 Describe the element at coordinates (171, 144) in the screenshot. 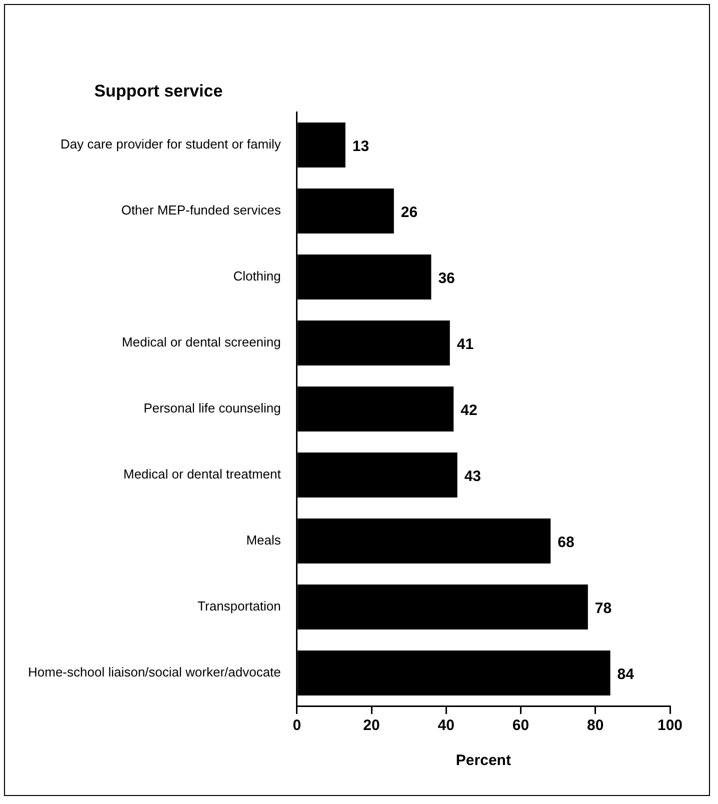

I see `y-tick-label: Day care provider for student or family` at that location.